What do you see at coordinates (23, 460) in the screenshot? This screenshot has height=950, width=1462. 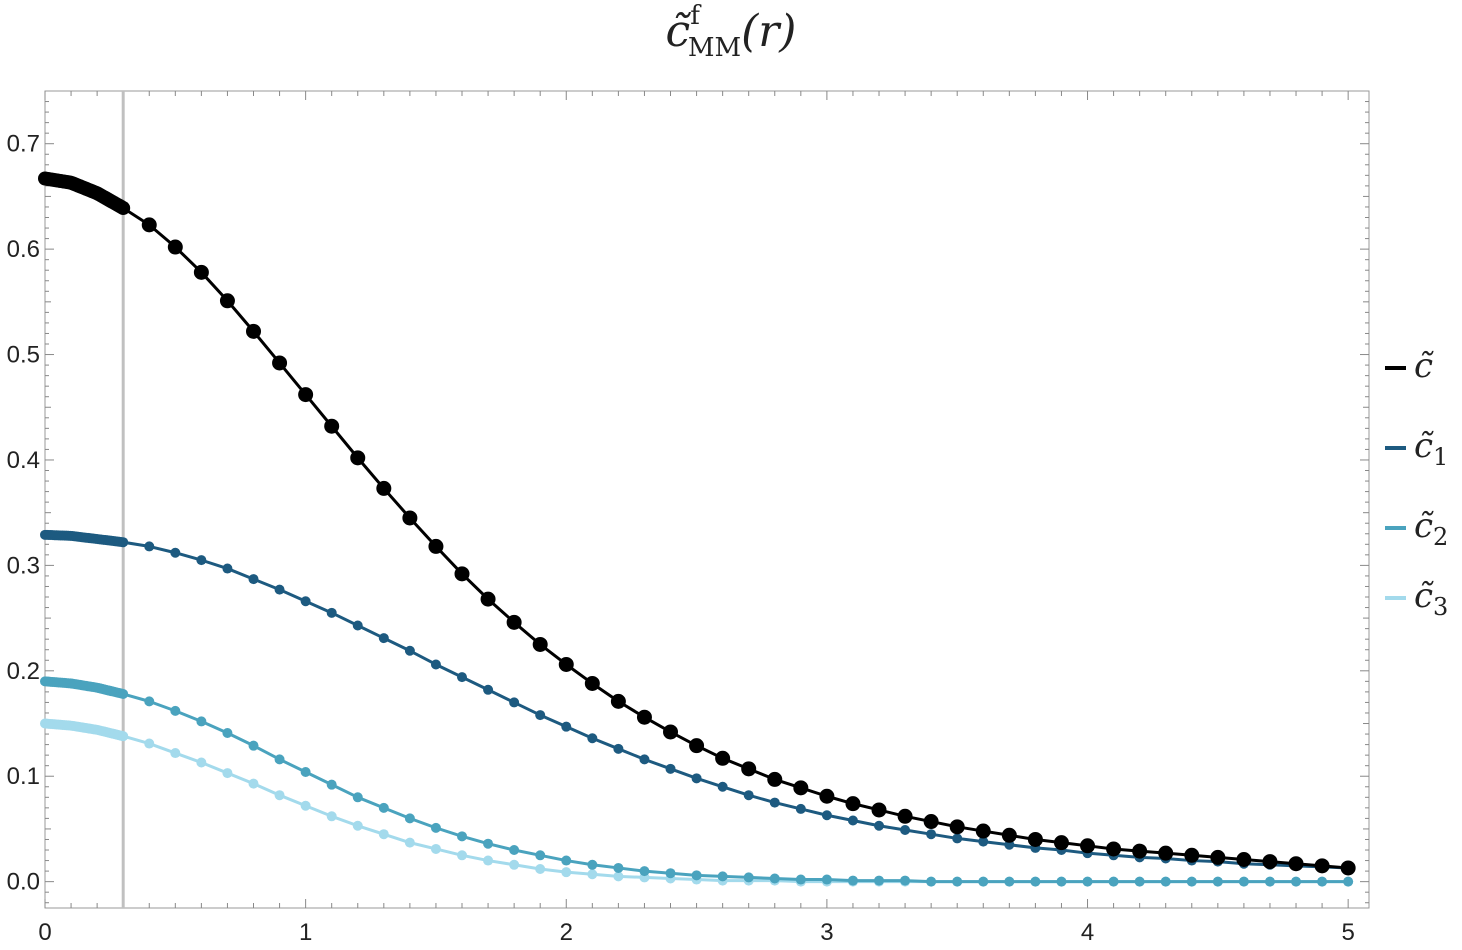 I see `y-tick-label: 0.4` at bounding box center [23, 460].